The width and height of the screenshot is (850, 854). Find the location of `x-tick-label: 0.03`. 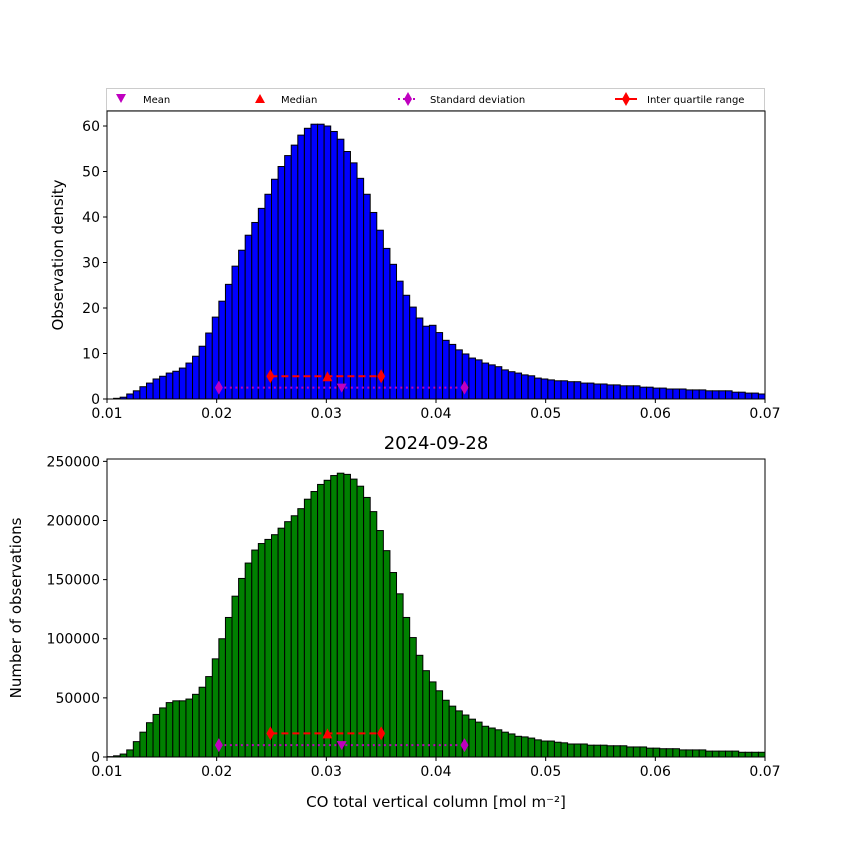

x-tick-label: 0.03 is located at coordinates (326, 772).